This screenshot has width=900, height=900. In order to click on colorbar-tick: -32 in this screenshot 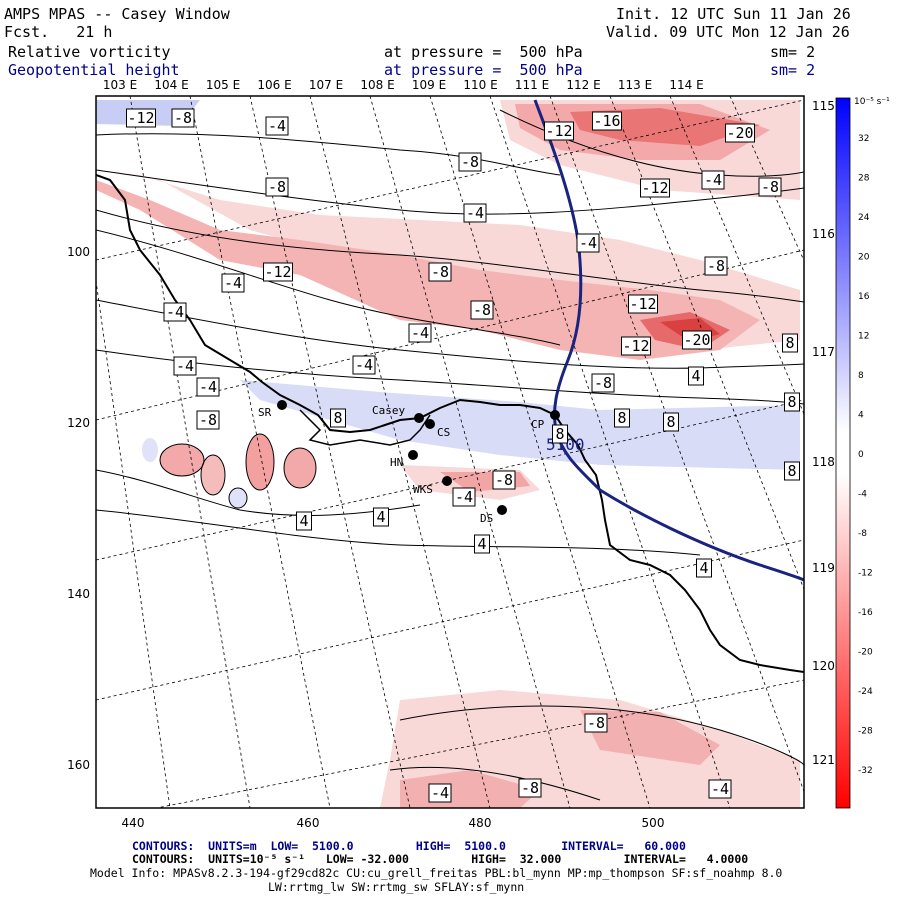, I will do `click(865, 771)`.